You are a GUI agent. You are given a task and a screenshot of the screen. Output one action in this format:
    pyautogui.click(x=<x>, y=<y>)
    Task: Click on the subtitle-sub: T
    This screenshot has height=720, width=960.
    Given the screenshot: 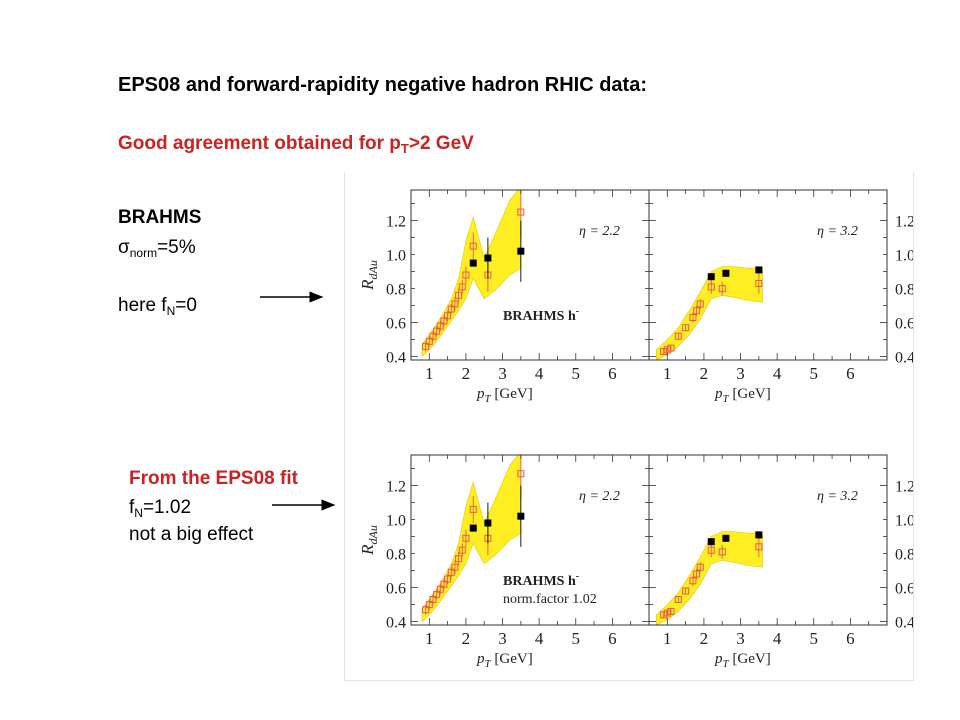 What is the action you would take?
    pyautogui.click(x=404, y=148)
    